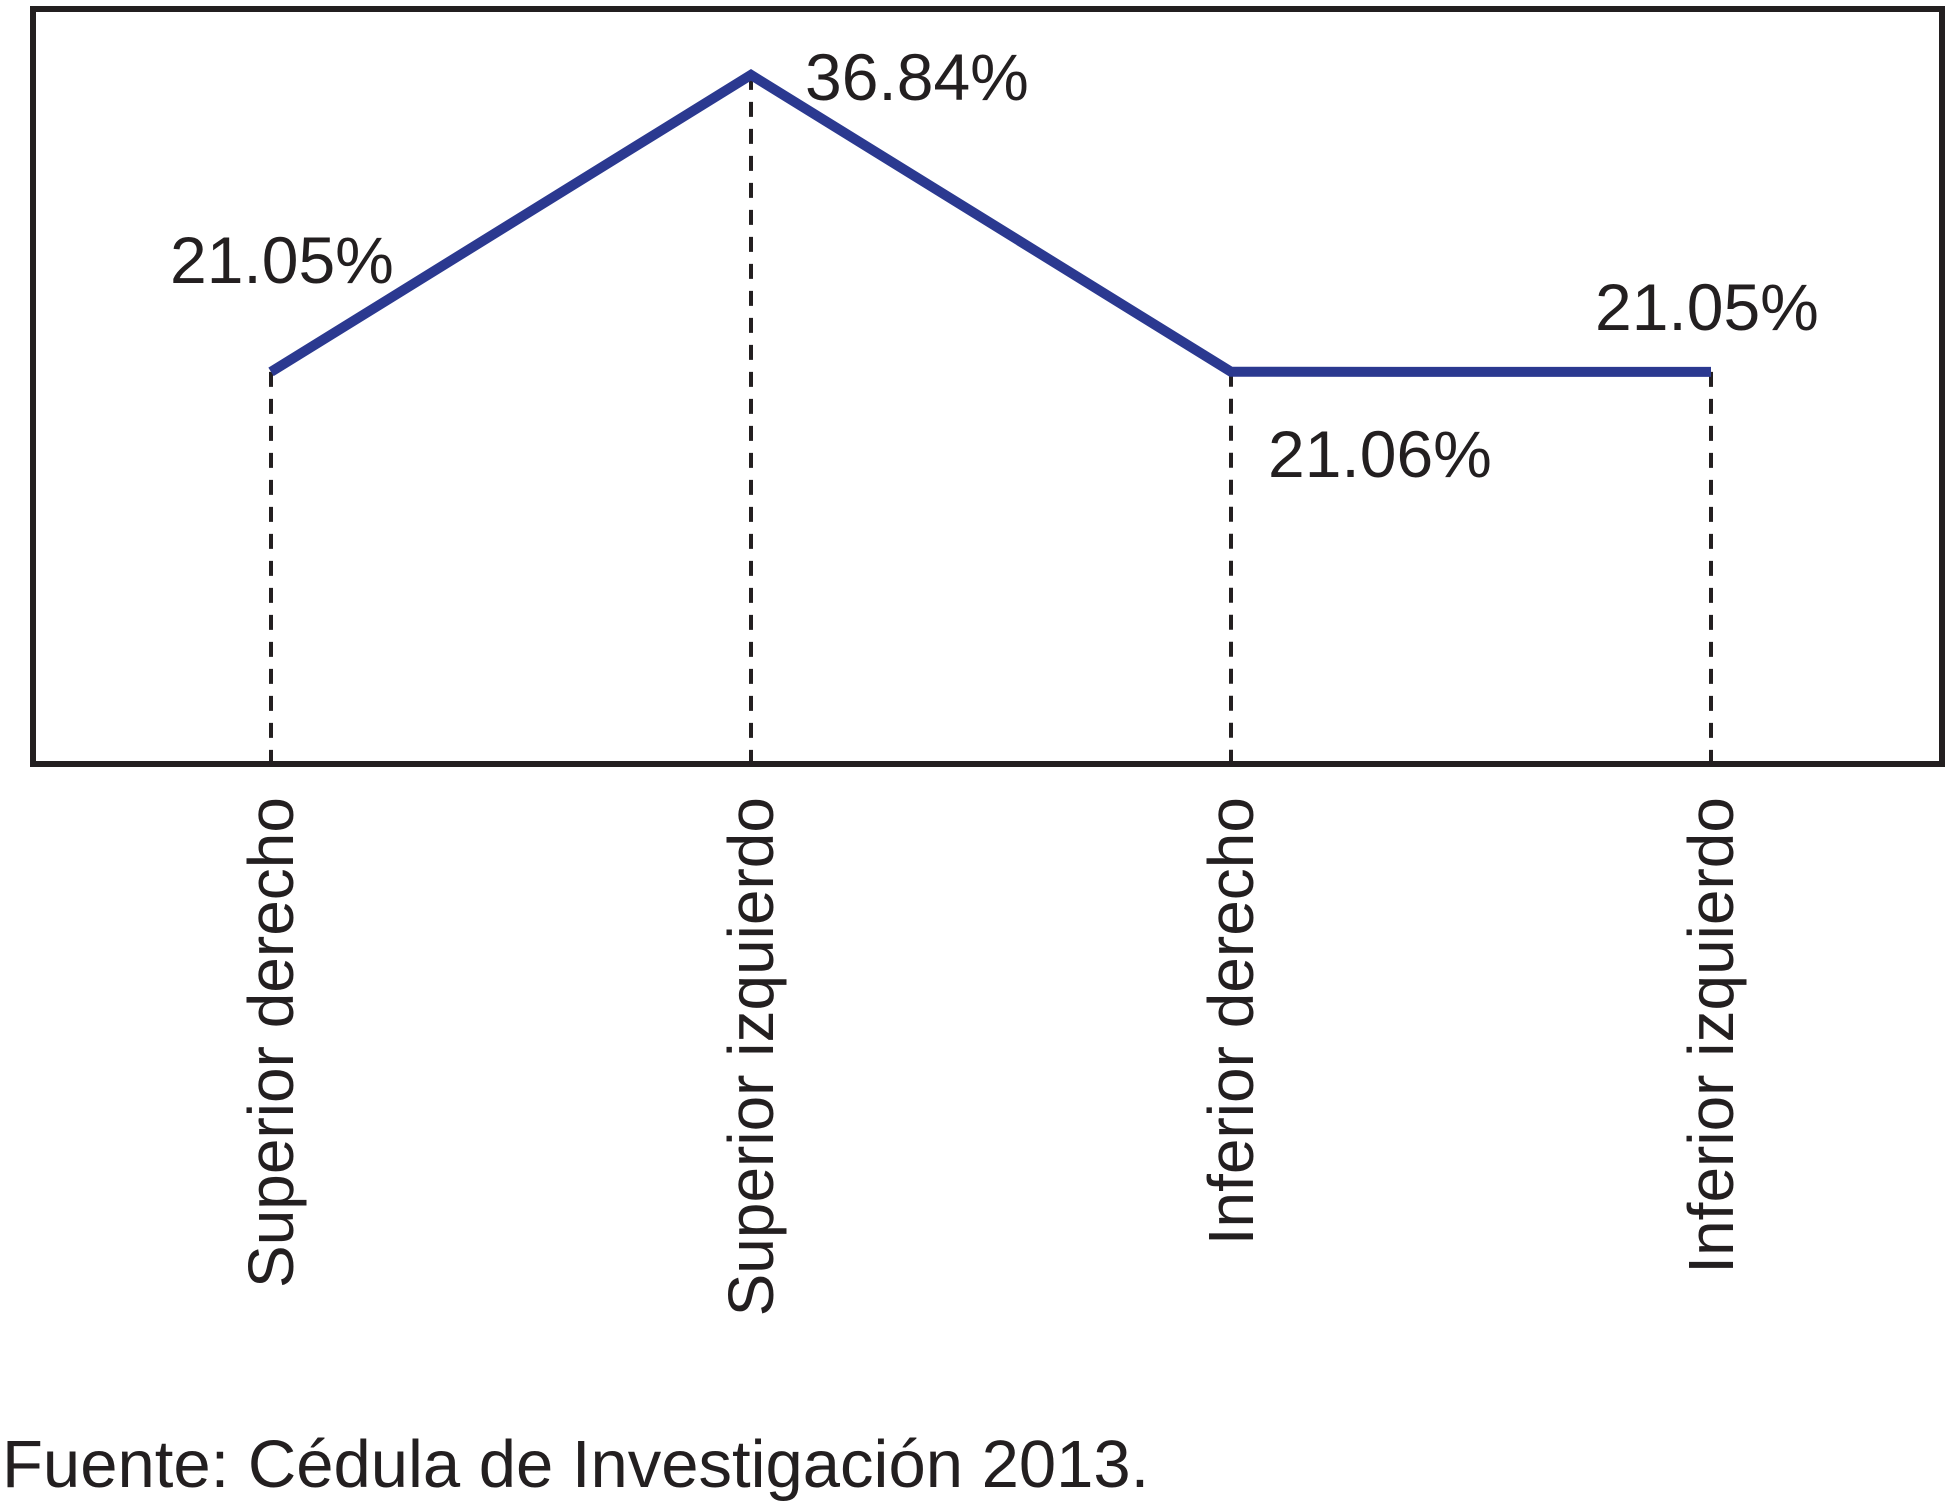 The image size is (1952, 1507). What do you see at coordinates (271, 1042) in the screenshot?
I see `category-label-superior-derecho: Superior derecho` at bounding box center [271, 1042].